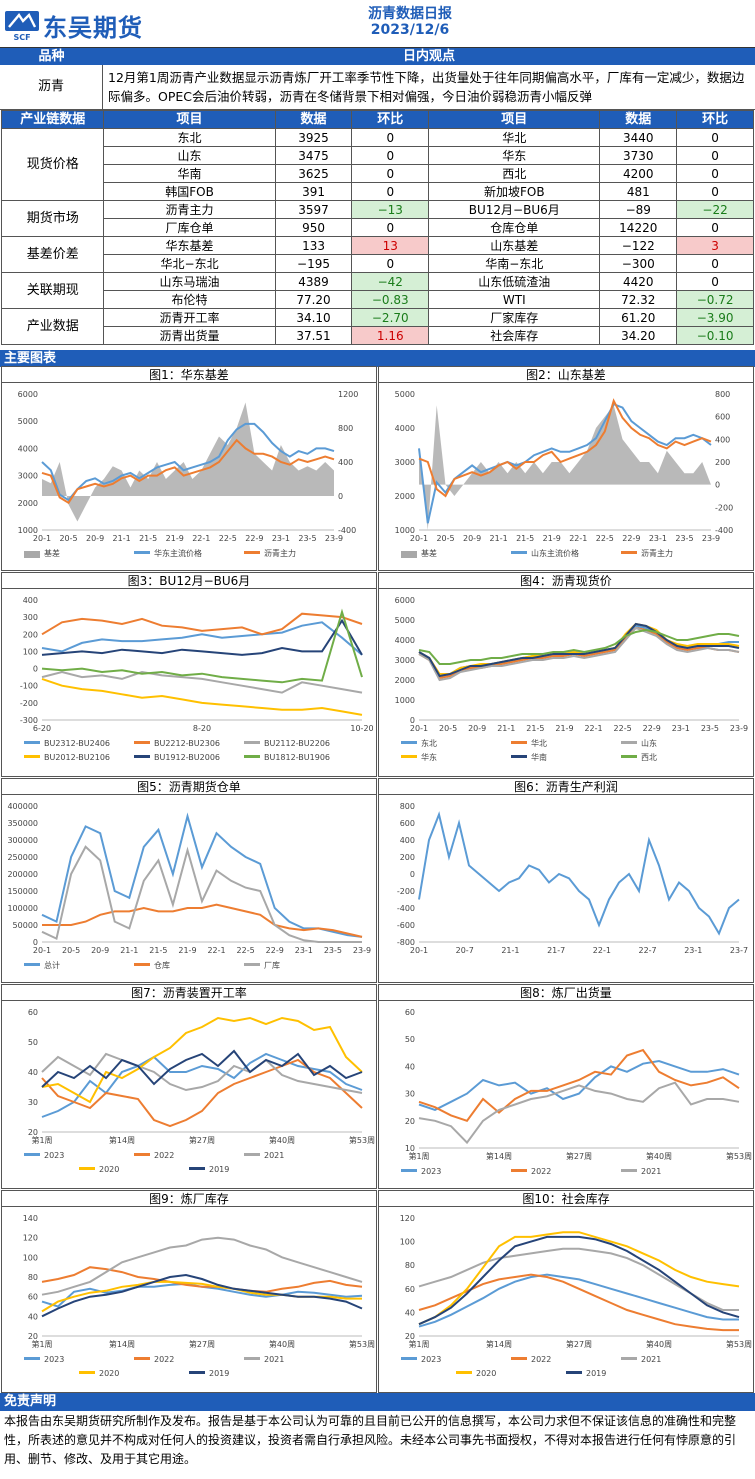 This screenshot has height=1479, width=755. I want to click on legend-label: 2019, so click(596, 1373).